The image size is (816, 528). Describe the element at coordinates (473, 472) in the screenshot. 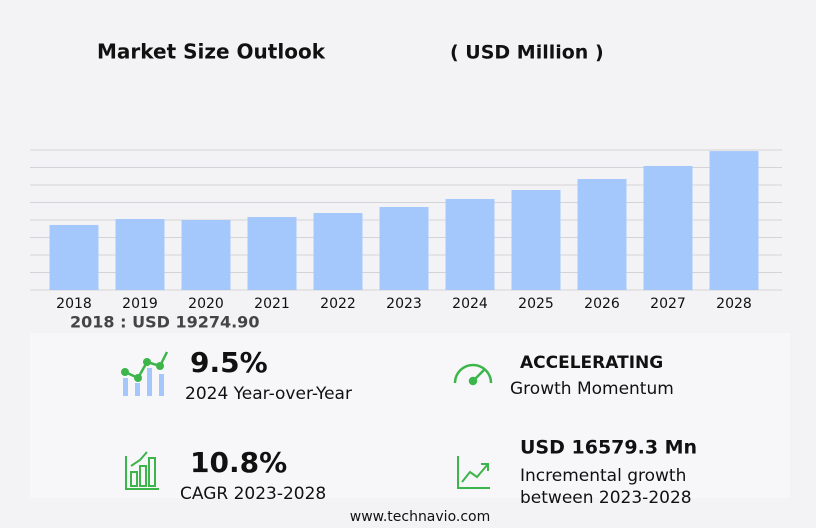

I see `icon-growth` at that location.